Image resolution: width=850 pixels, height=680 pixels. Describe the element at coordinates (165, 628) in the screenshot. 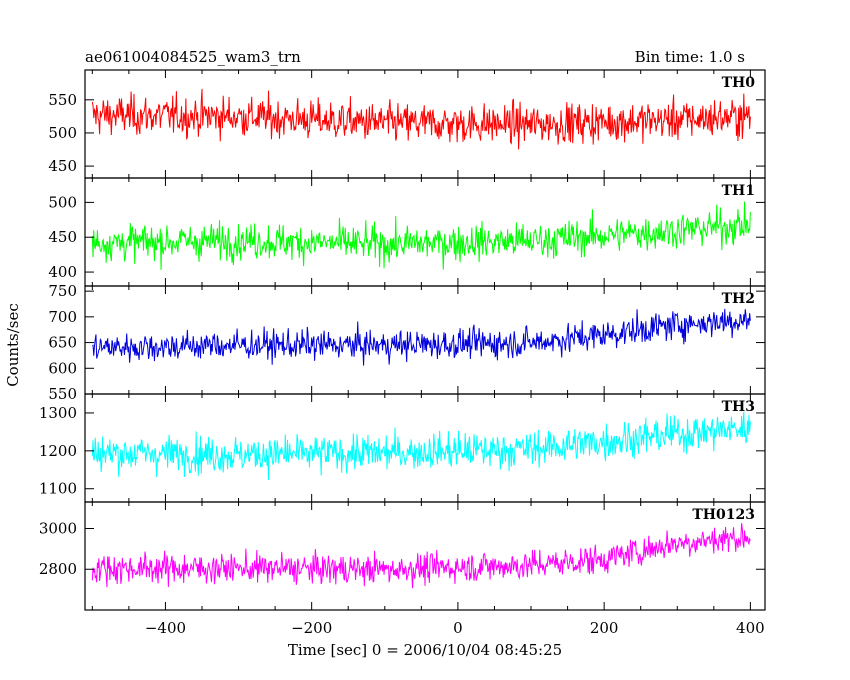

I see `x-tick-label: −400` at that location.